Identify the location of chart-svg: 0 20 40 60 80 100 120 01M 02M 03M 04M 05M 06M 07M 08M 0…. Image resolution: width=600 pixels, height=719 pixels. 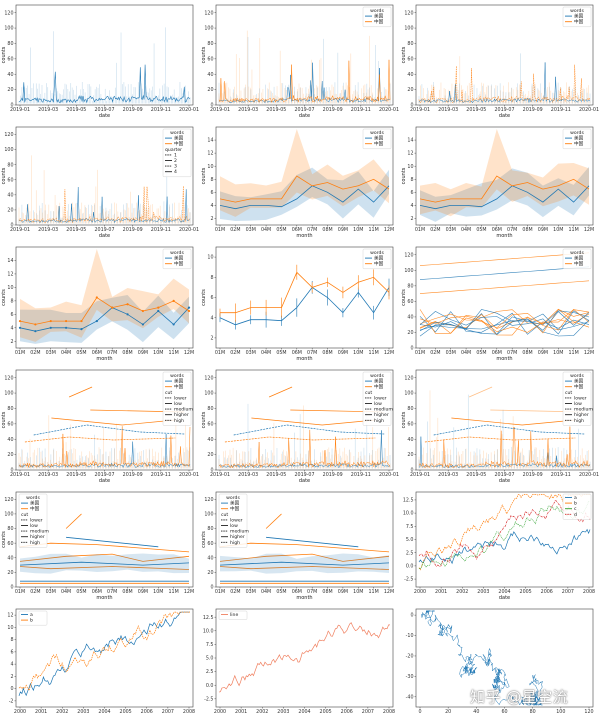
(97, 546).